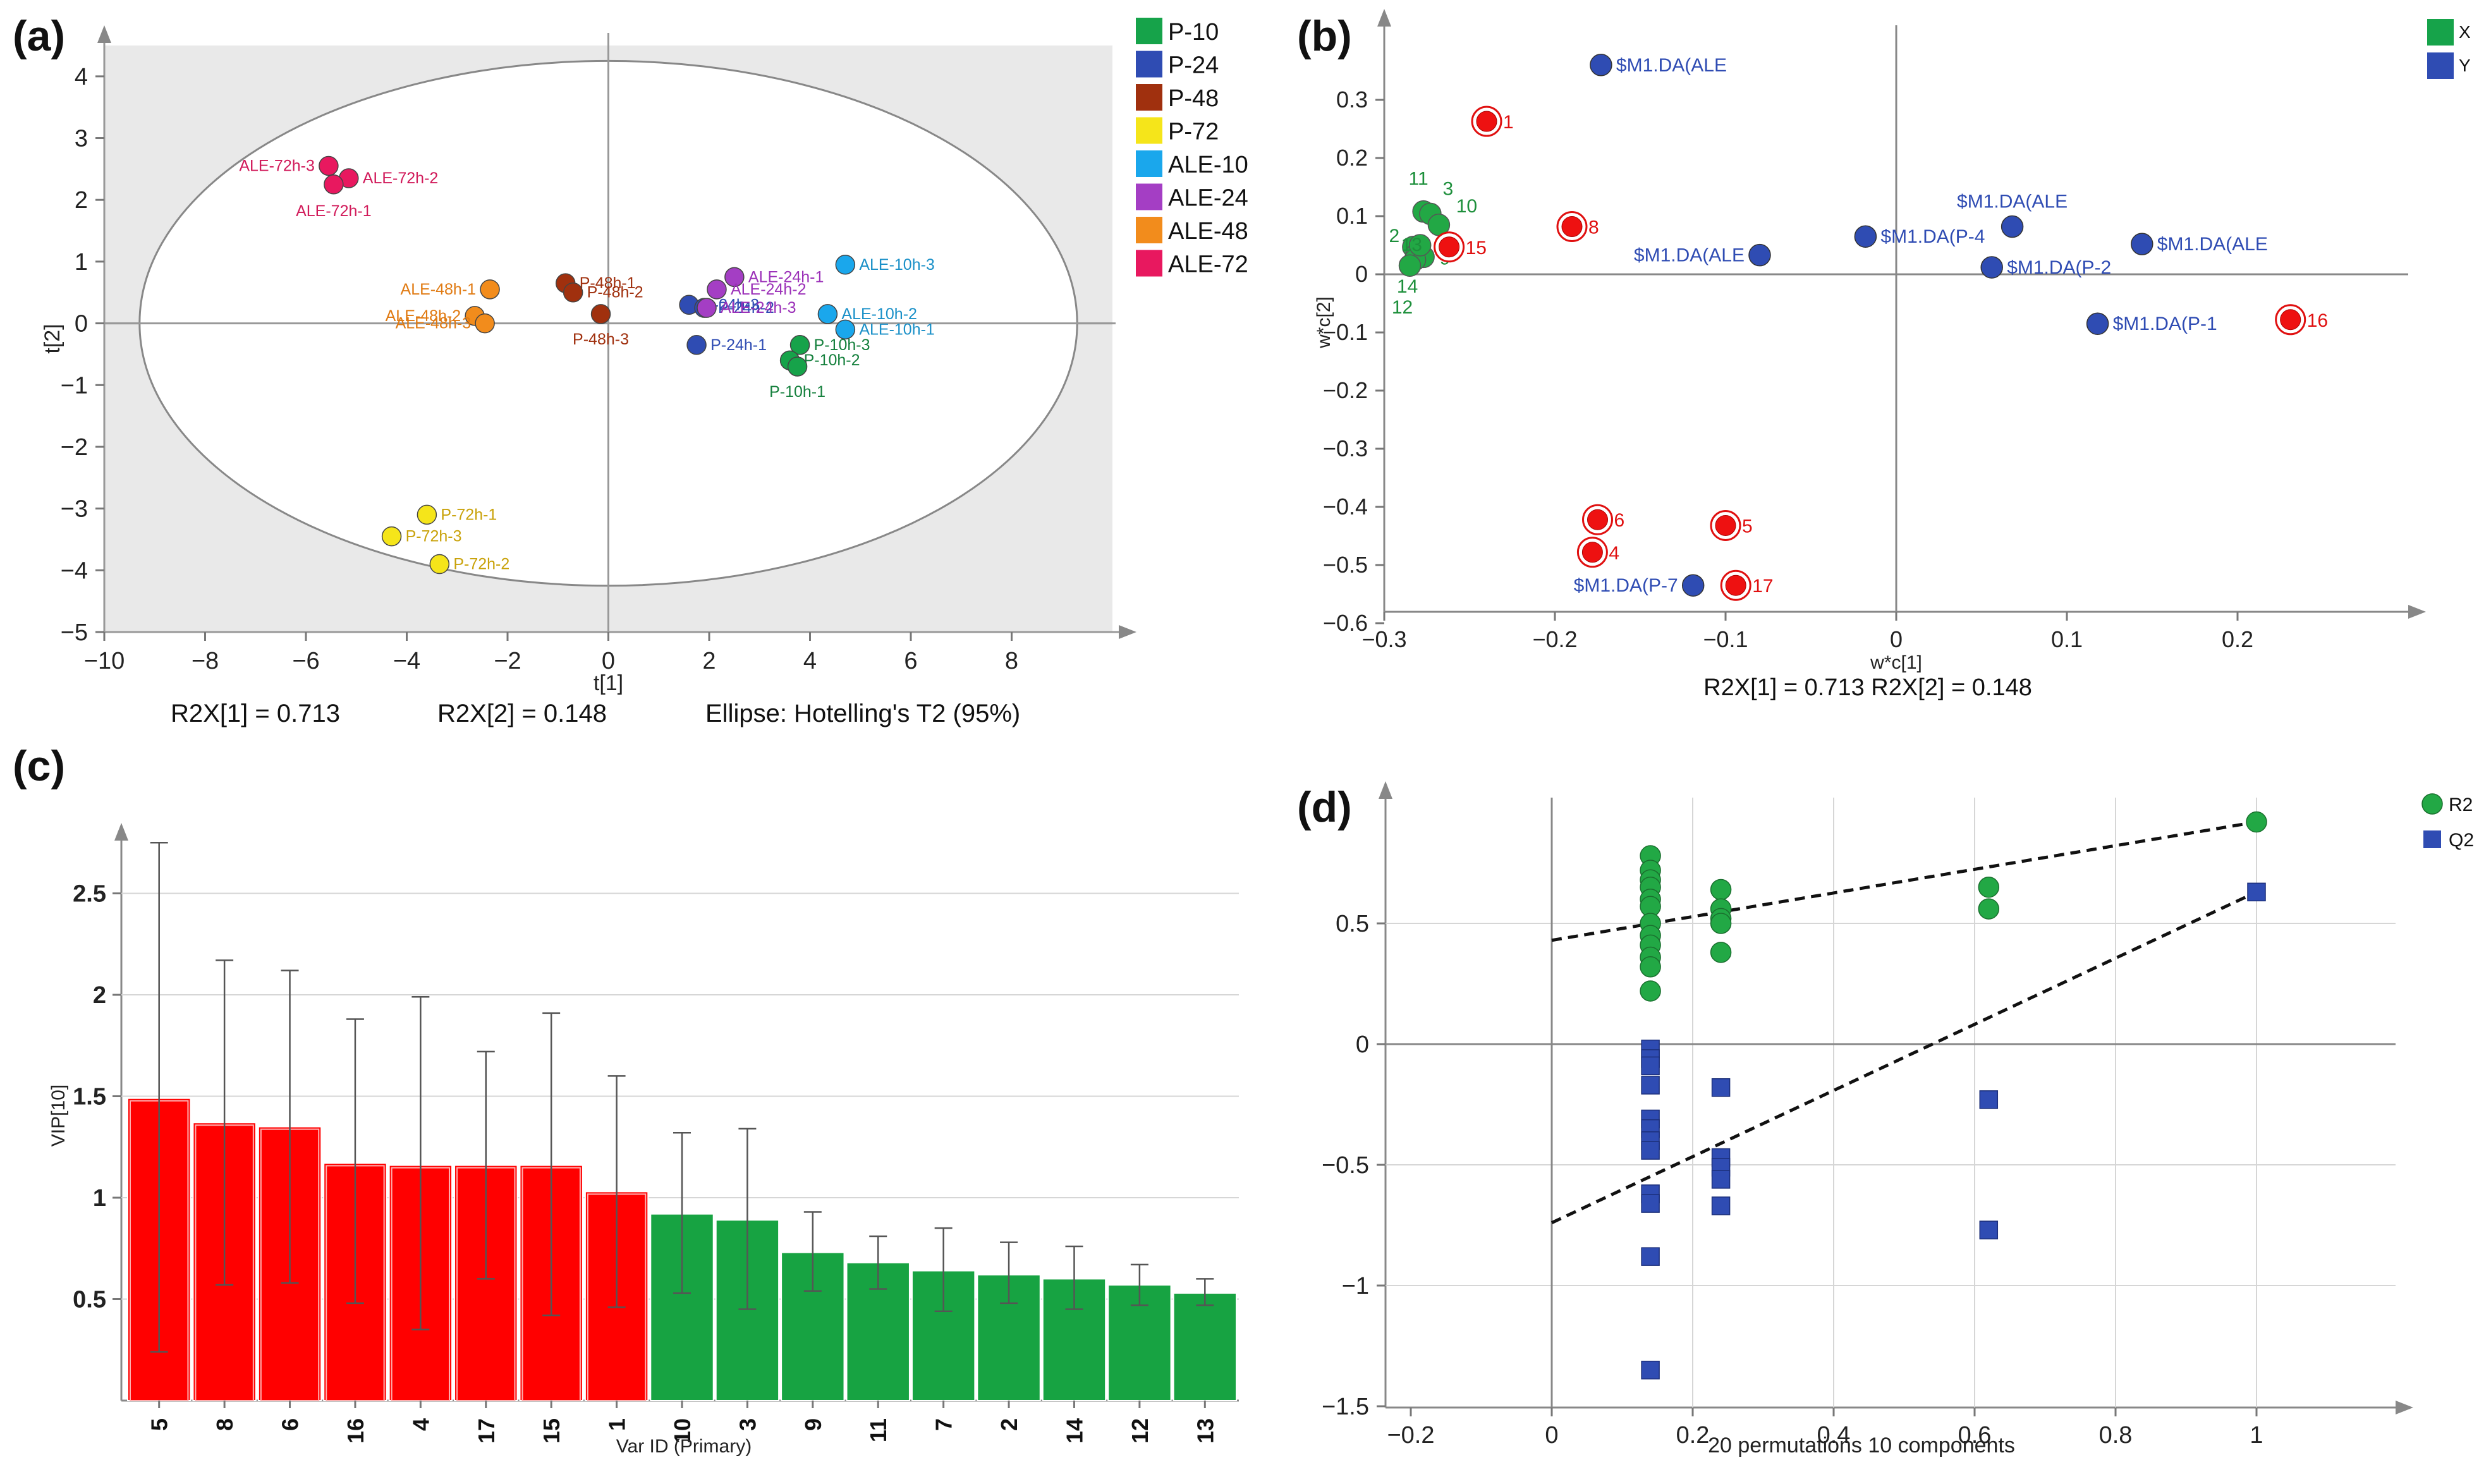  I want to click on x-tick-label-c: 6, so click(290, 1424).